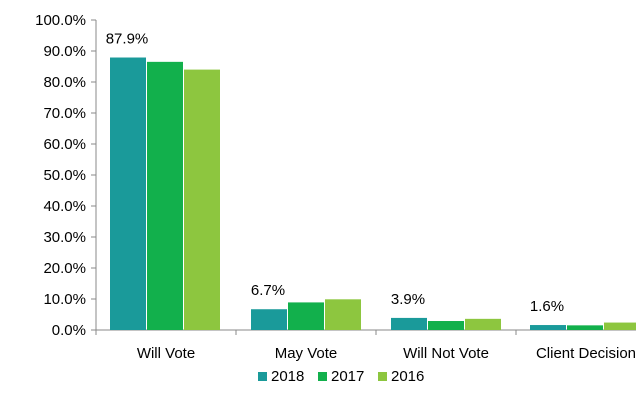 This screenshot has width=636, height=406. I want to click on legend-swatch-2017, so click(322, 376).